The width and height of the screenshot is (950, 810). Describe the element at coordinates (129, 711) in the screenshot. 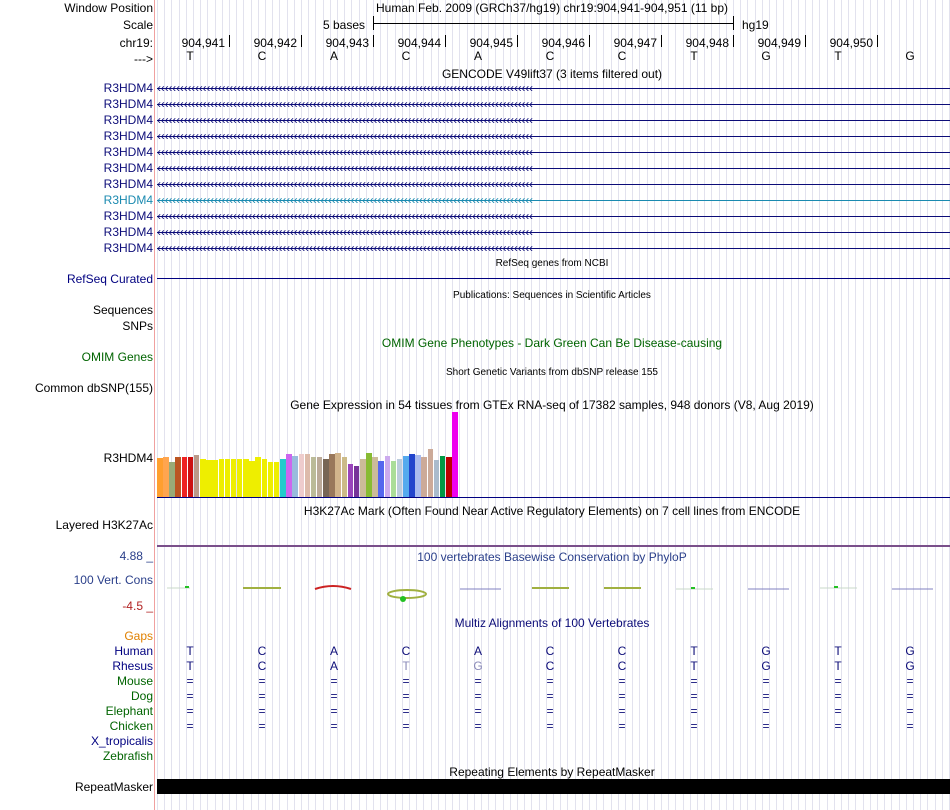

I see `species-label: Elephant` at that location.